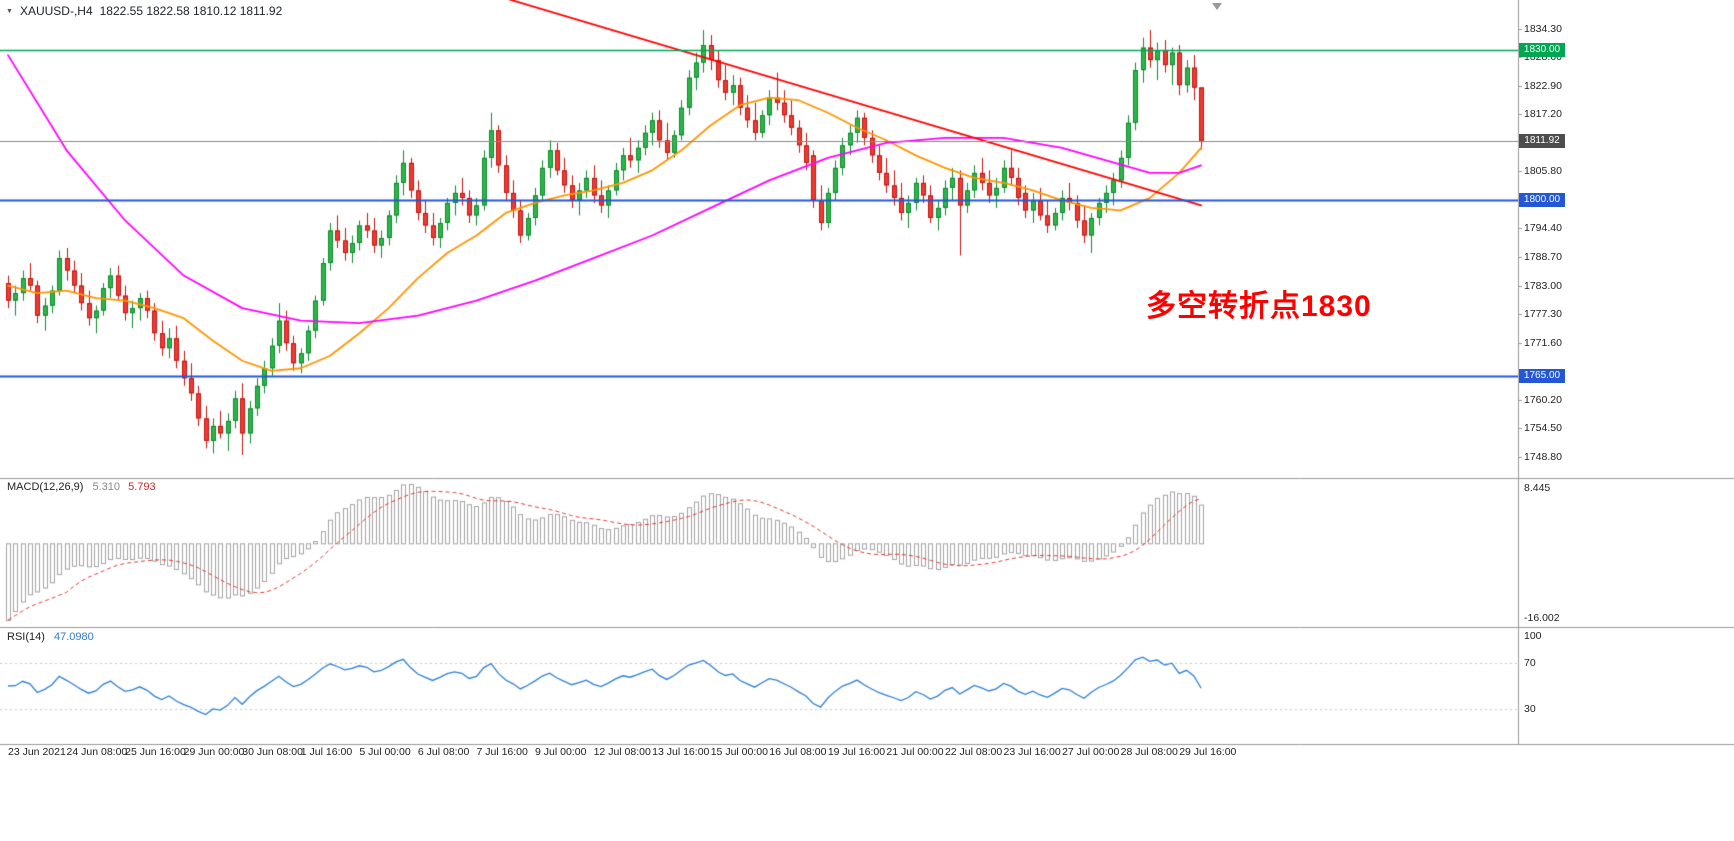 Image resolution: width=1734 pixels, height=841 pixels. I want to click on macd-signal-value: 5.793, so click(142, 487).